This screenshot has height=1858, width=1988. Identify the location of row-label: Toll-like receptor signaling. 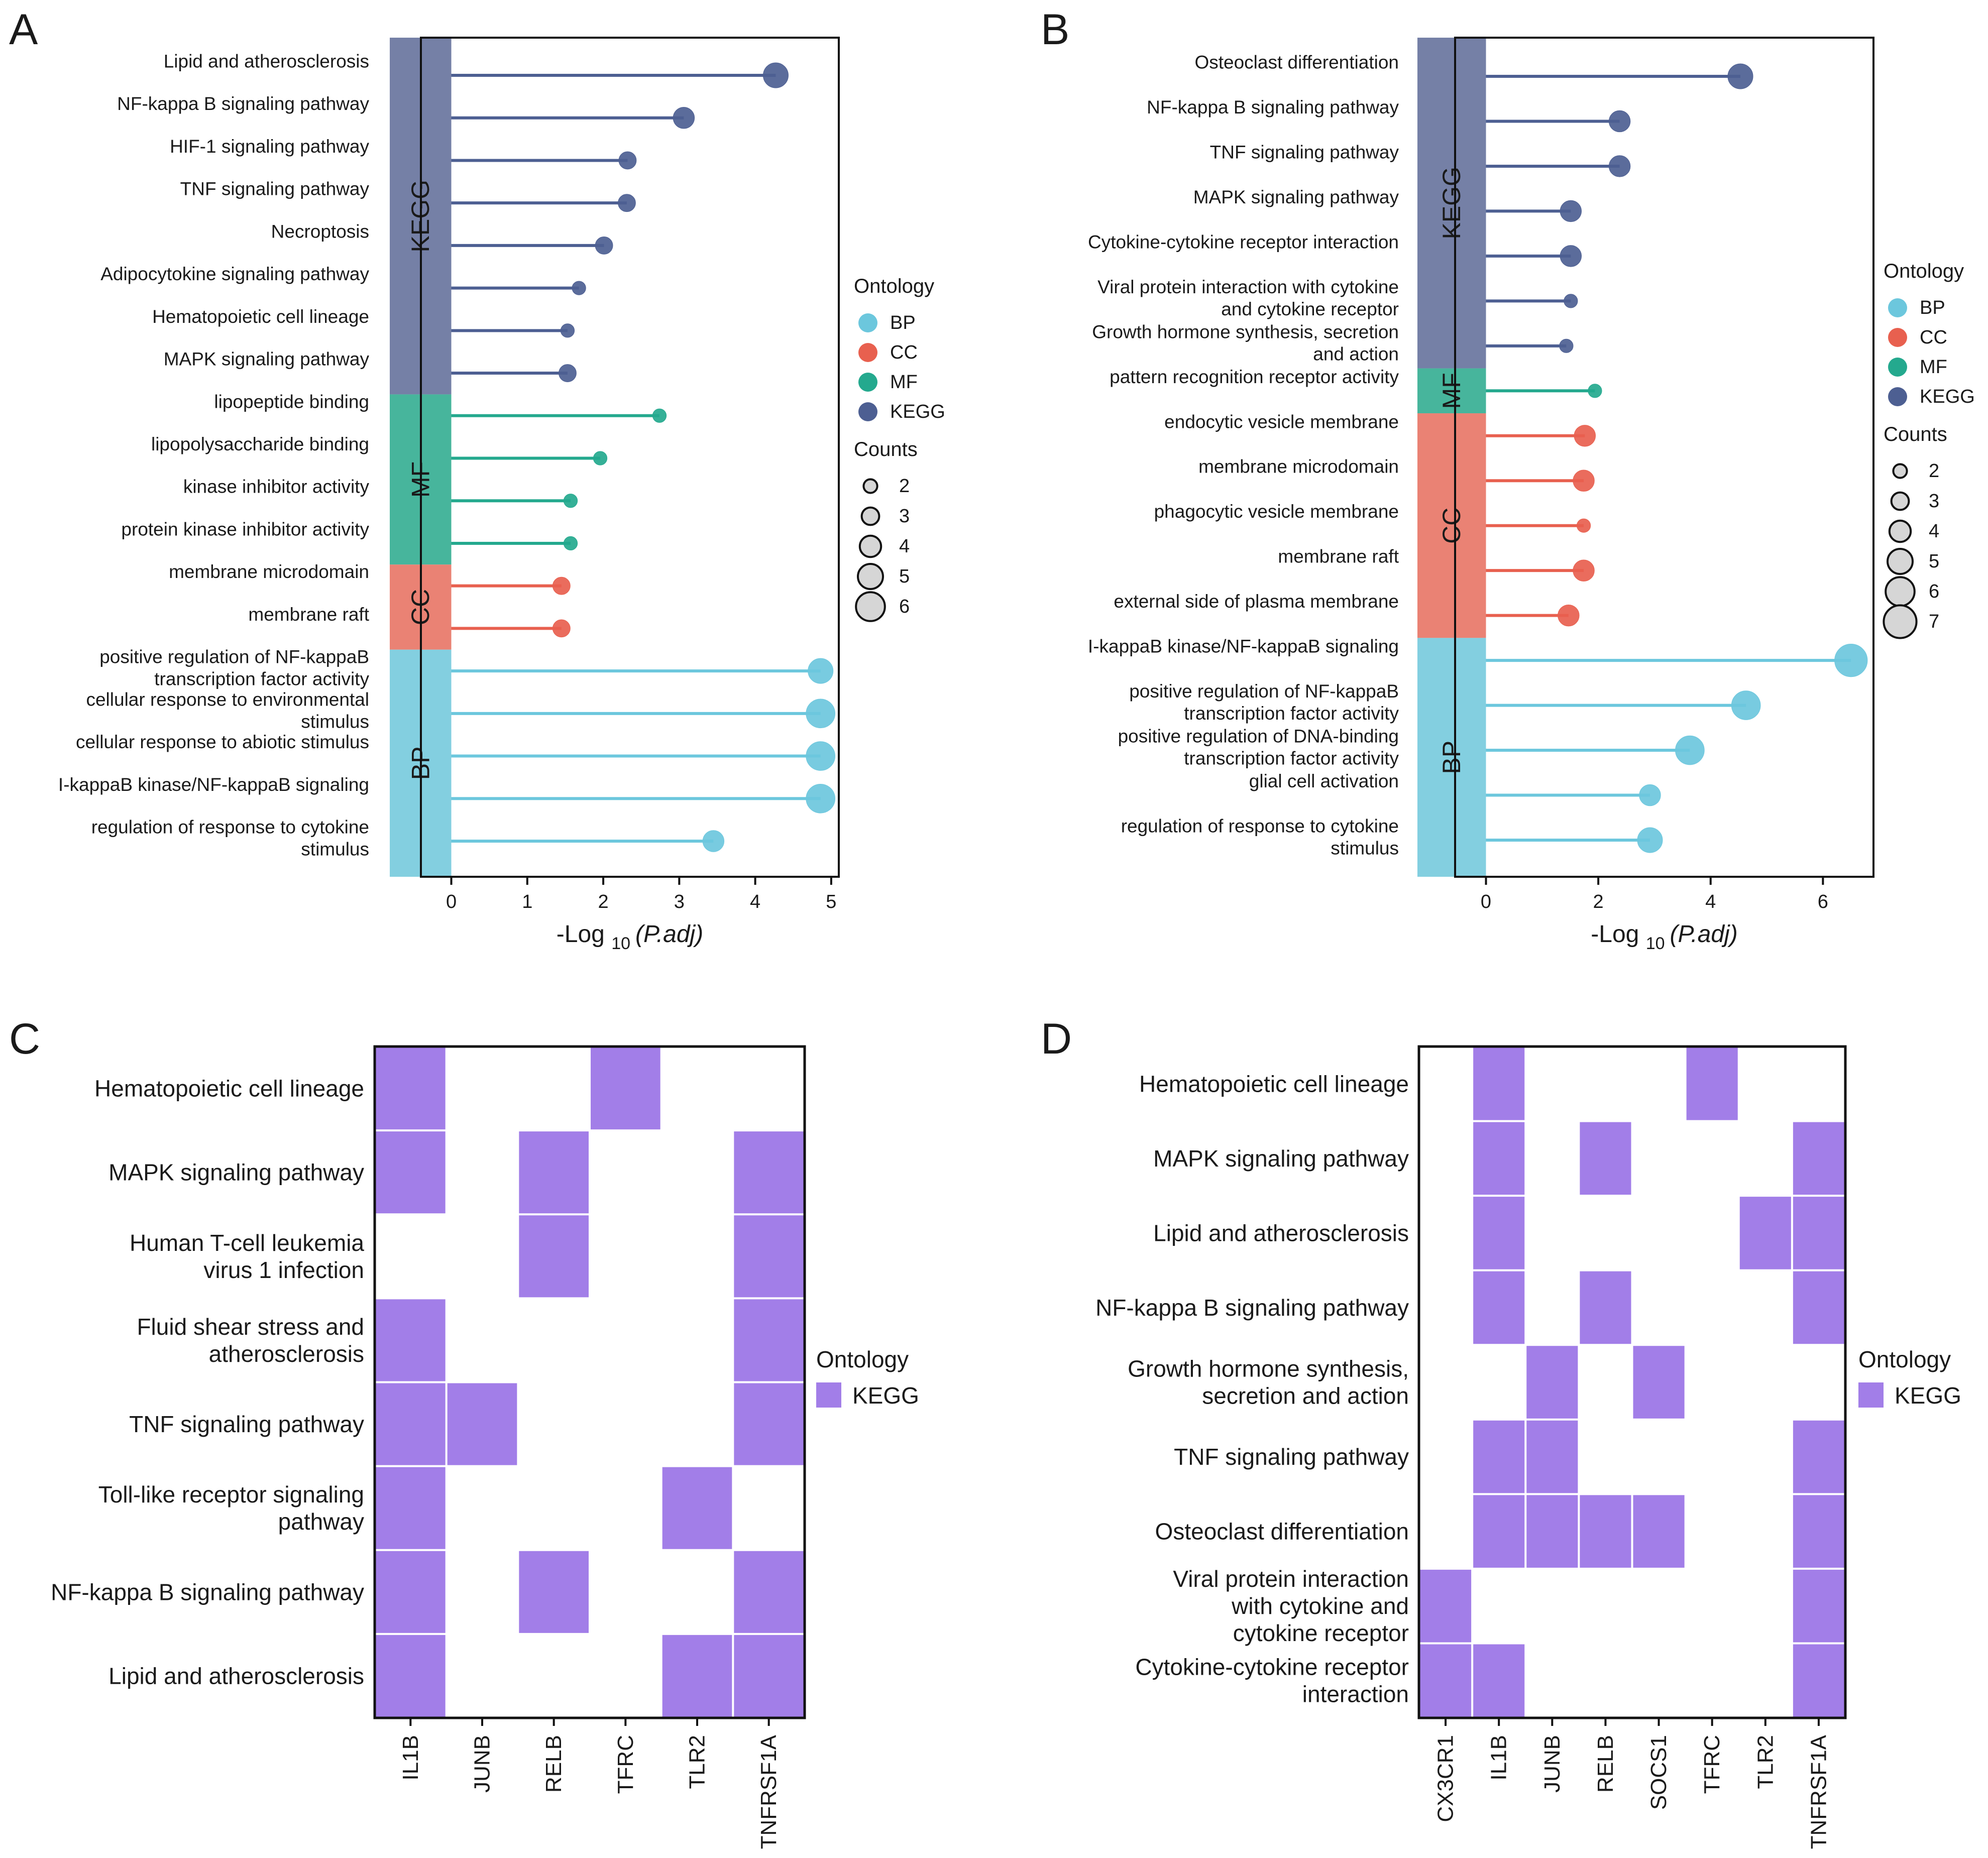
(231, 1494).